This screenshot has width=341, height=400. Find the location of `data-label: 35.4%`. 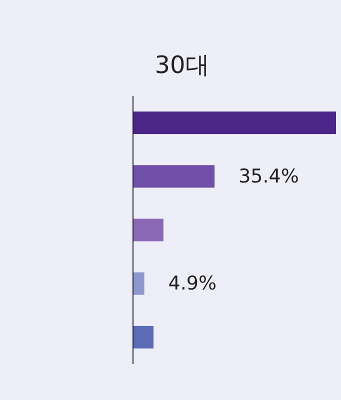

data-label: 35.4% is located at coordinates (268, 176).